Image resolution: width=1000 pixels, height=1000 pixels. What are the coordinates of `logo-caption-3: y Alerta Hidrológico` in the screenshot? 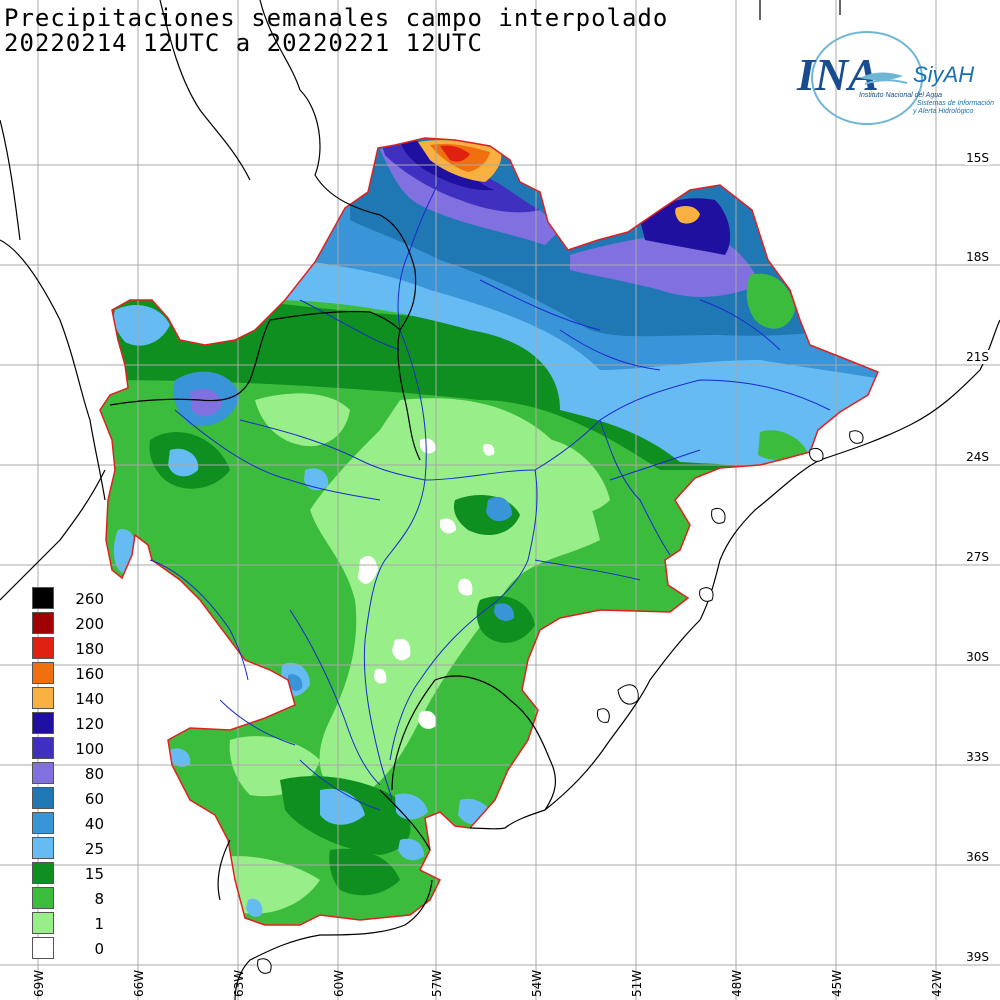 It's located at (943, 111).